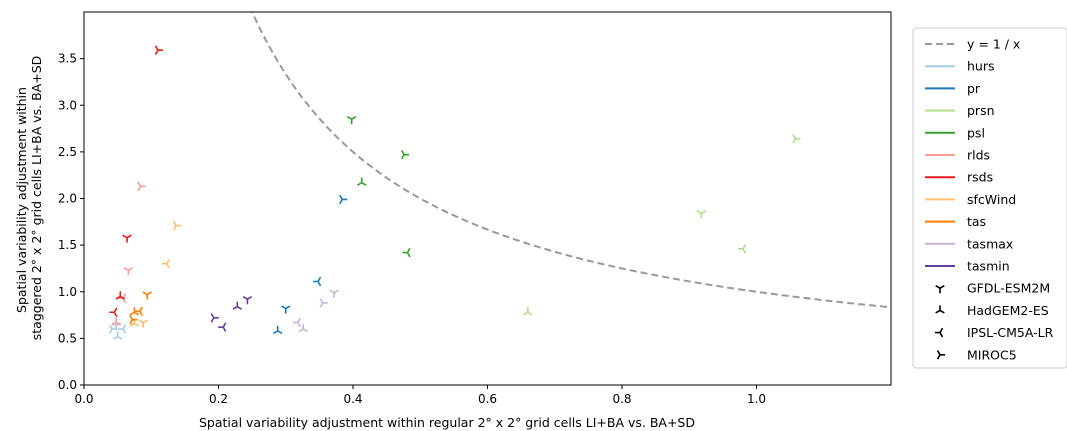 This screenshot has width=1067, height=431. I want to click on y-tick-label: 0.5, so click(67, 338).